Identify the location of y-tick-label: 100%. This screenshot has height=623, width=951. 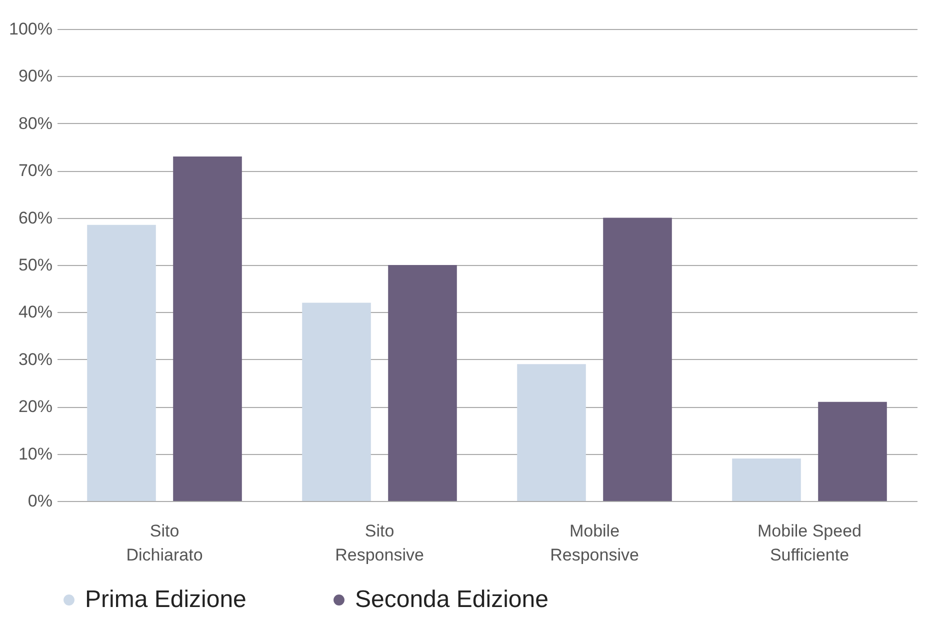
(30, 29).